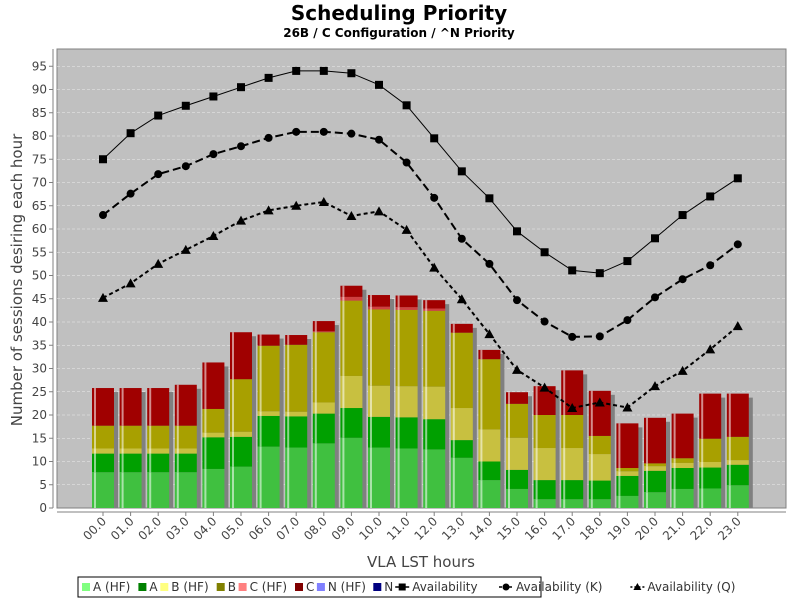  Describe the element at coordinates (39, 252) in the screenshot. I see `y-tick-label: 55` at that location.